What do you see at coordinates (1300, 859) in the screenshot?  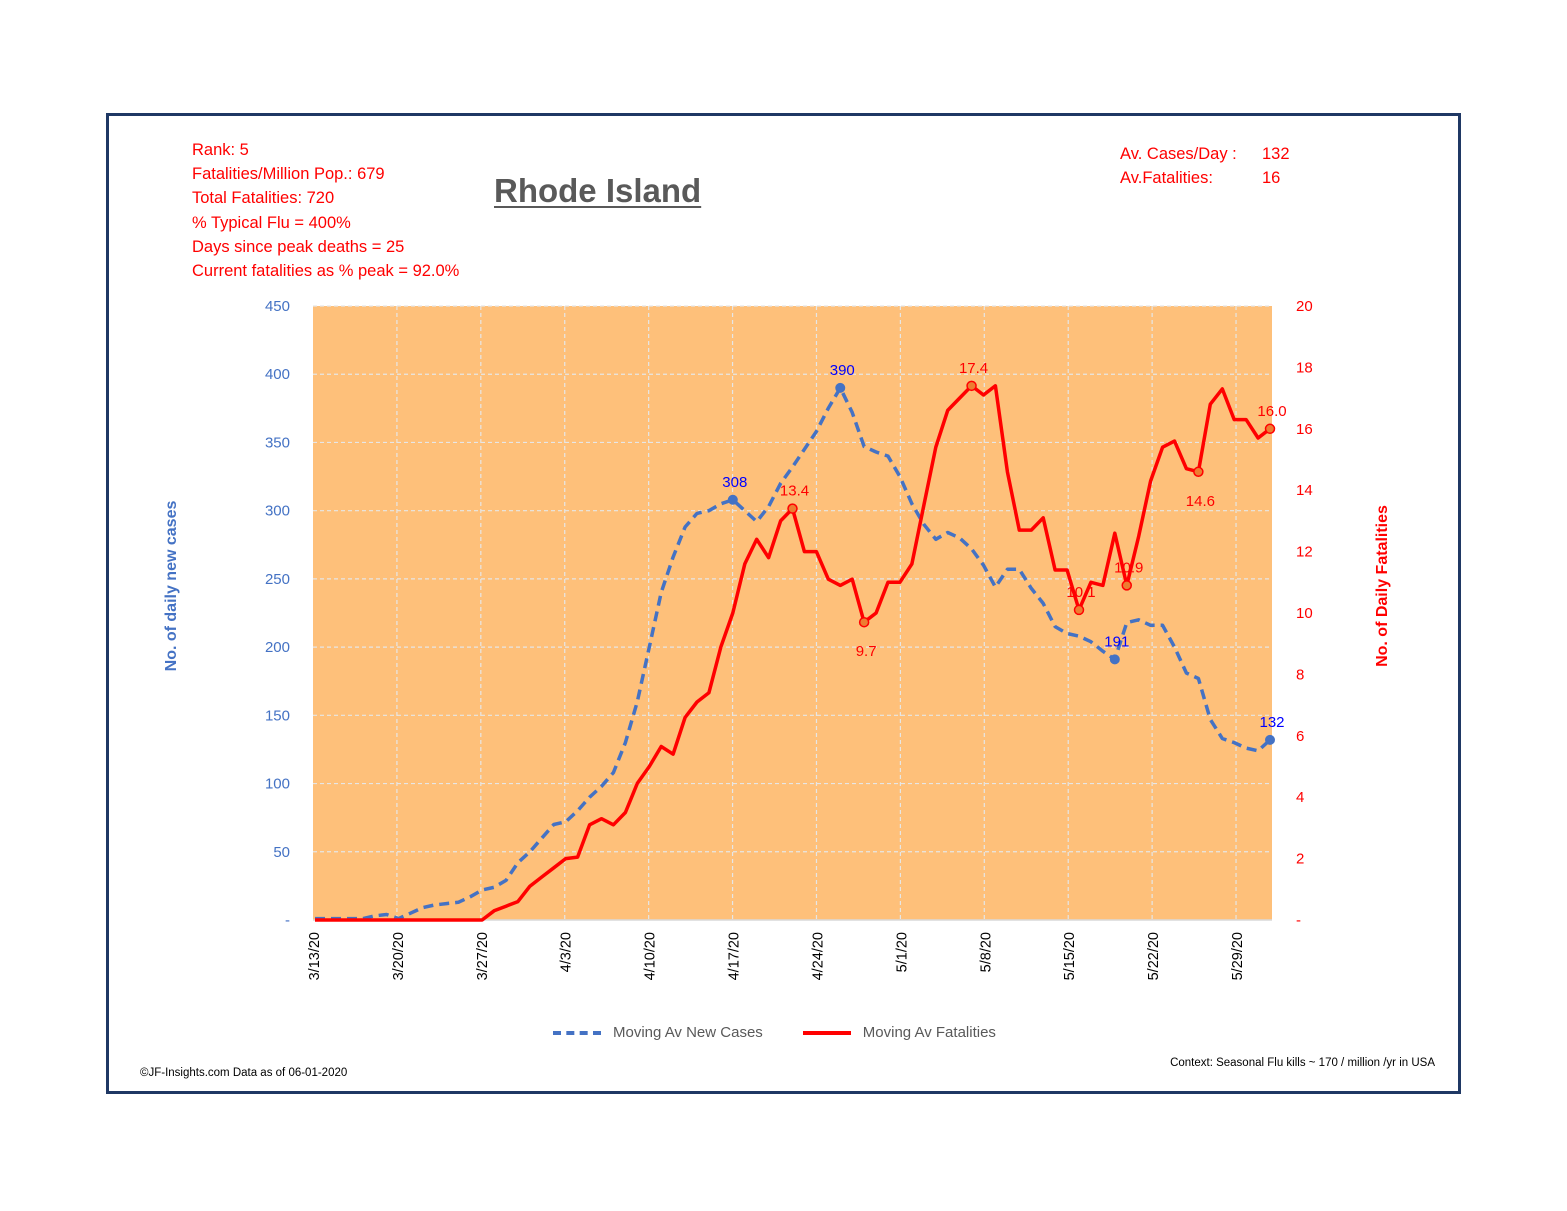 I see `y-right-tick-label: 2` at bounding box center [1300, 859].